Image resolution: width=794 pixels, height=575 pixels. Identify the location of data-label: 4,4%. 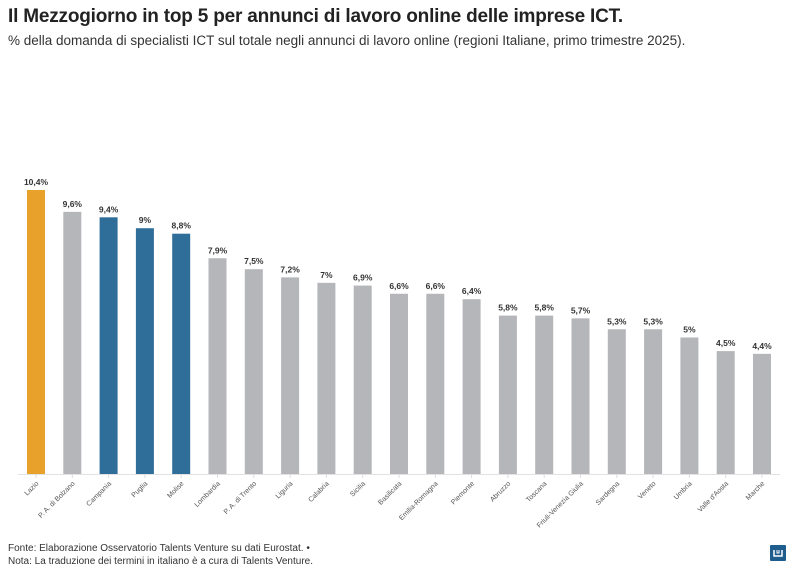
(762, 346).